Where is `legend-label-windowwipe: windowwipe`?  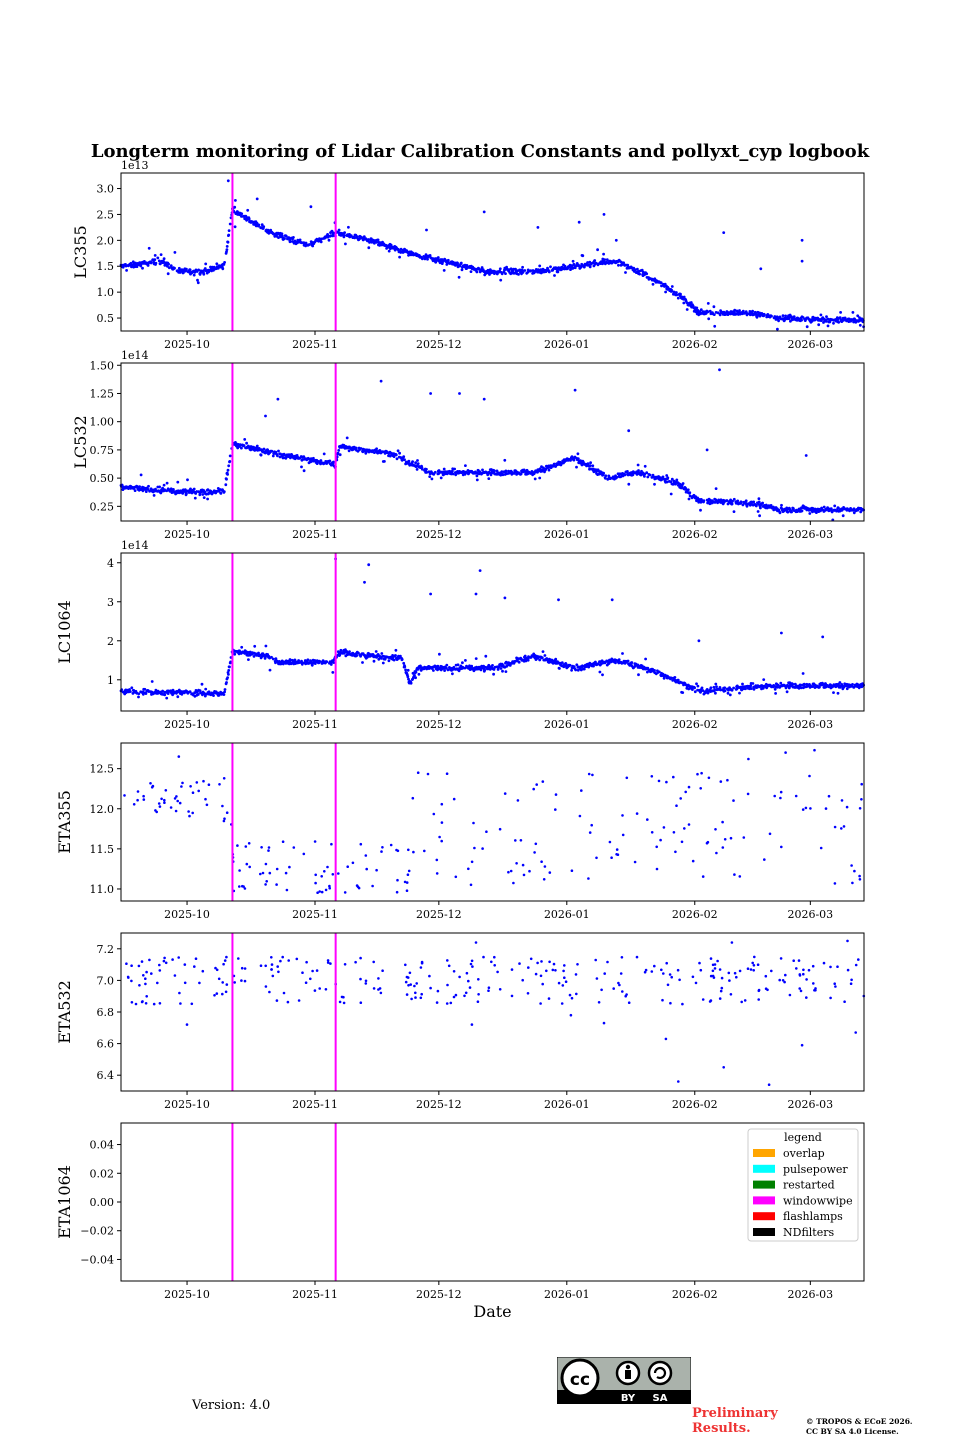
legend-label-windowwipe: windowwipe is located at coordinates (818, 1200).